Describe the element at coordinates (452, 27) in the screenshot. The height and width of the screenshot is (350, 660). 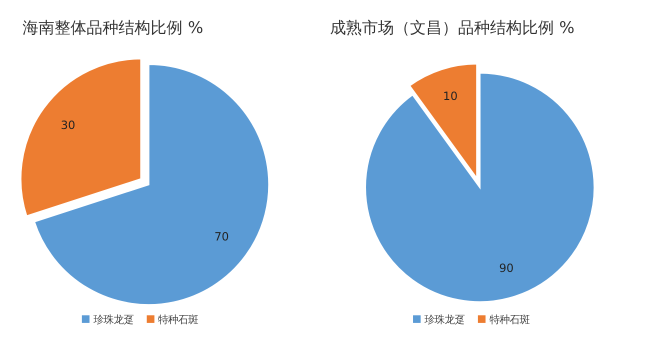
I see `chart-title: 成熟市场（文昌）品种结构比例 %` at that location.